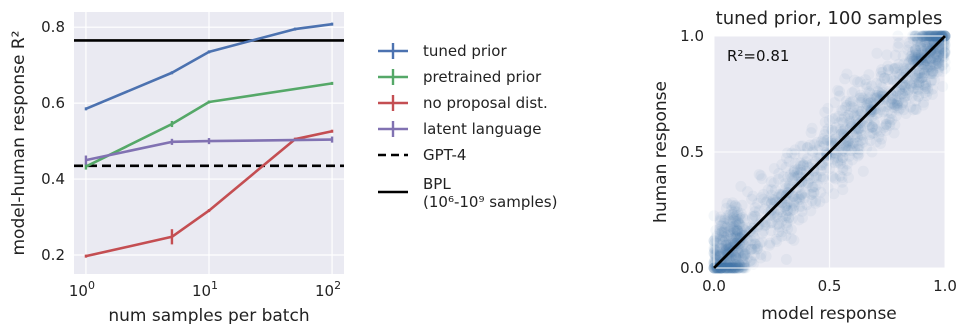 The image size is (962, 324). Describe the element at coordinates (209, 103) in the screenshot. I see `left-reference-lines` at that location.